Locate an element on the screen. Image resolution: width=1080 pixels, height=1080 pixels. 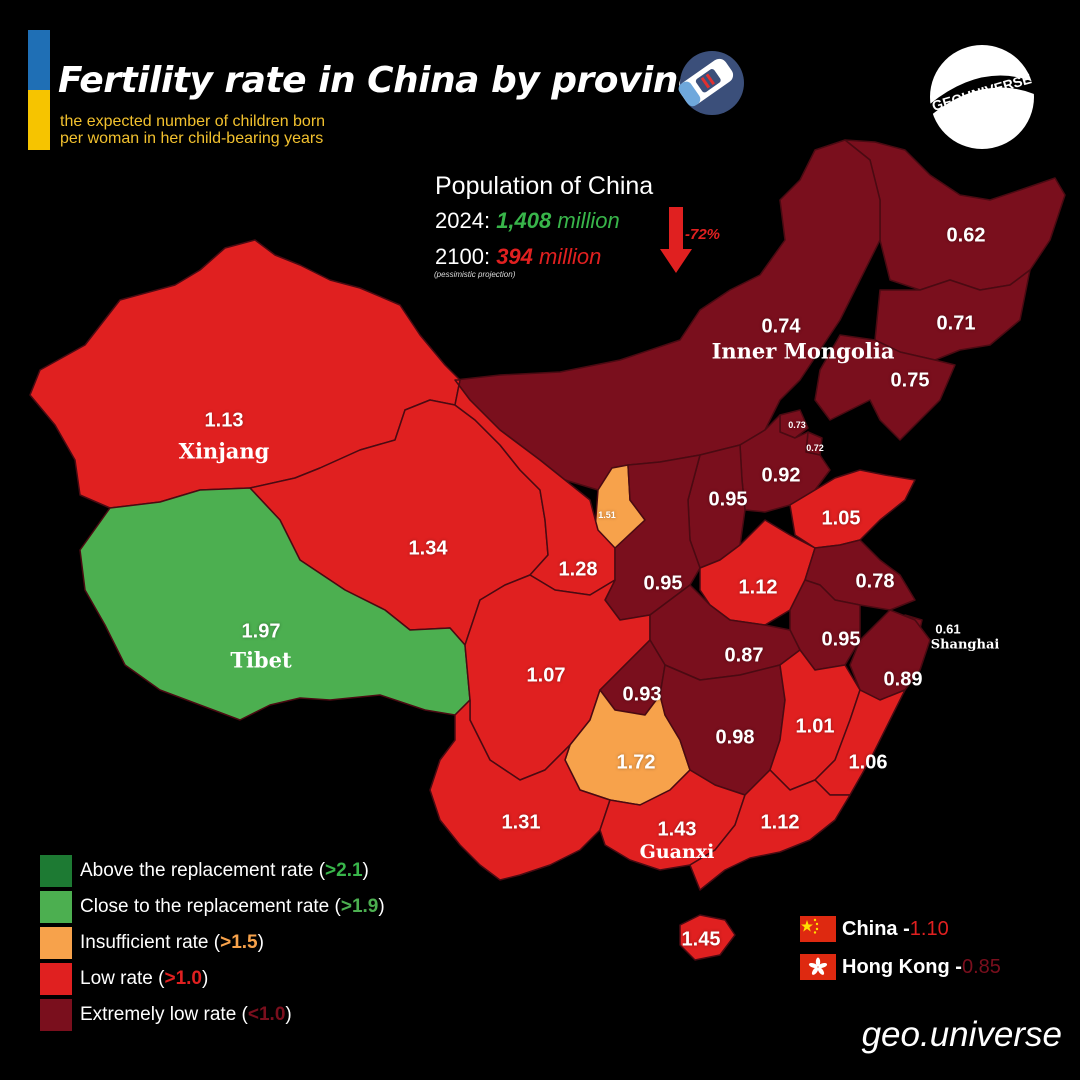
population-2100-value: 394 is located at coordinates (514, 256).